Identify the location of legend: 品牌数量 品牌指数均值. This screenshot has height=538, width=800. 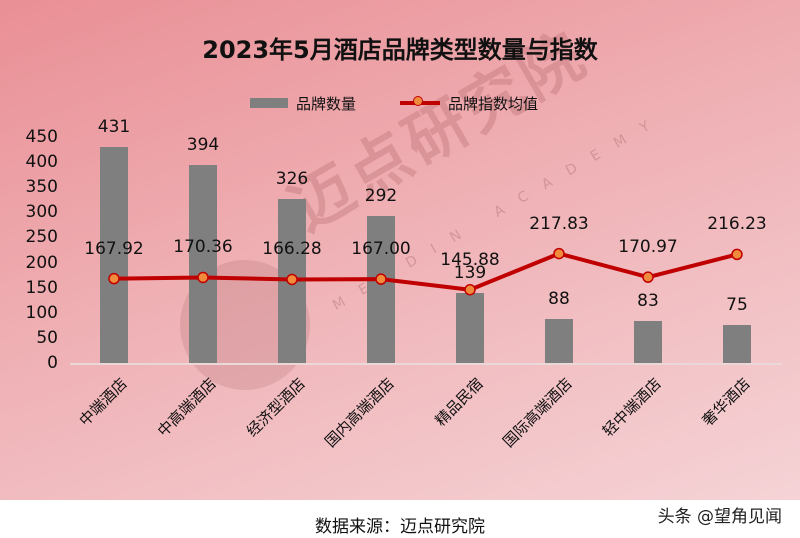
(394, 103).